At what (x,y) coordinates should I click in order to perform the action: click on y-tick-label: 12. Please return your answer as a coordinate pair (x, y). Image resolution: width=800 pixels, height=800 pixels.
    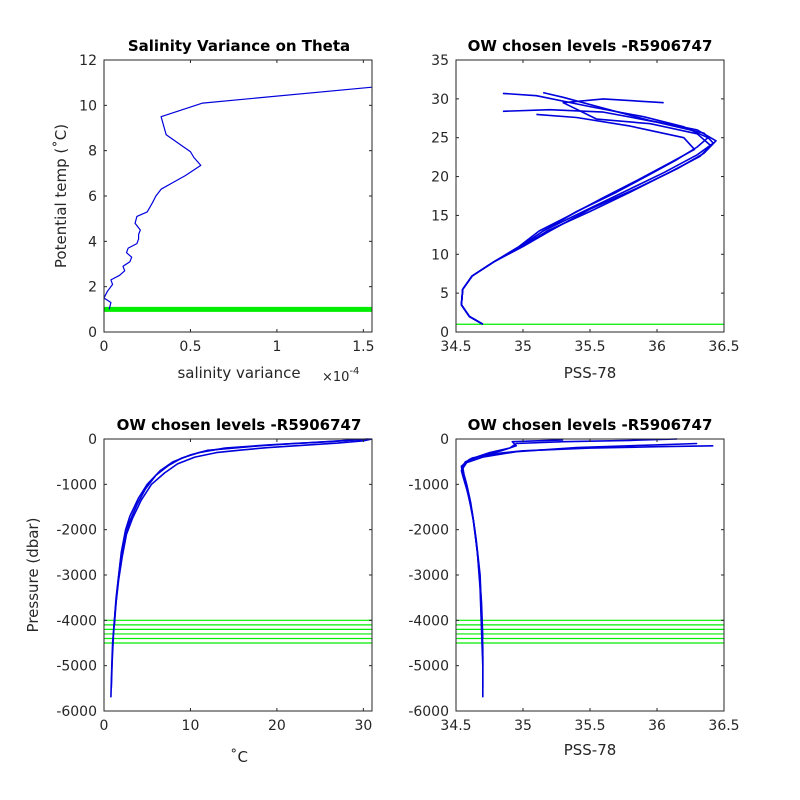
    Looking at the image, I should click on (88, 61).